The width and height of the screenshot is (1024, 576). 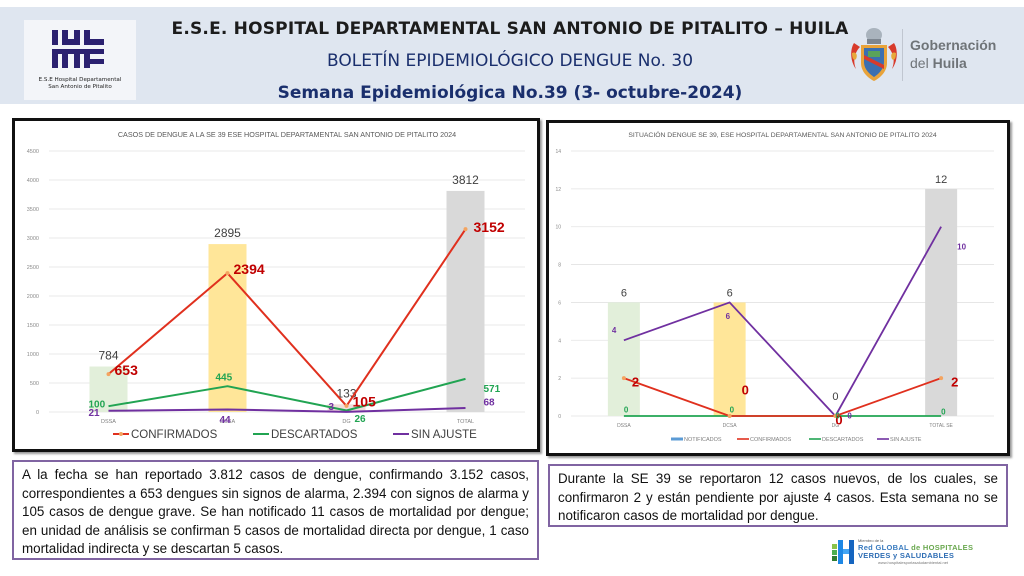 I want to click on huila-label-bold: Huila, so click(x=949, y=63).